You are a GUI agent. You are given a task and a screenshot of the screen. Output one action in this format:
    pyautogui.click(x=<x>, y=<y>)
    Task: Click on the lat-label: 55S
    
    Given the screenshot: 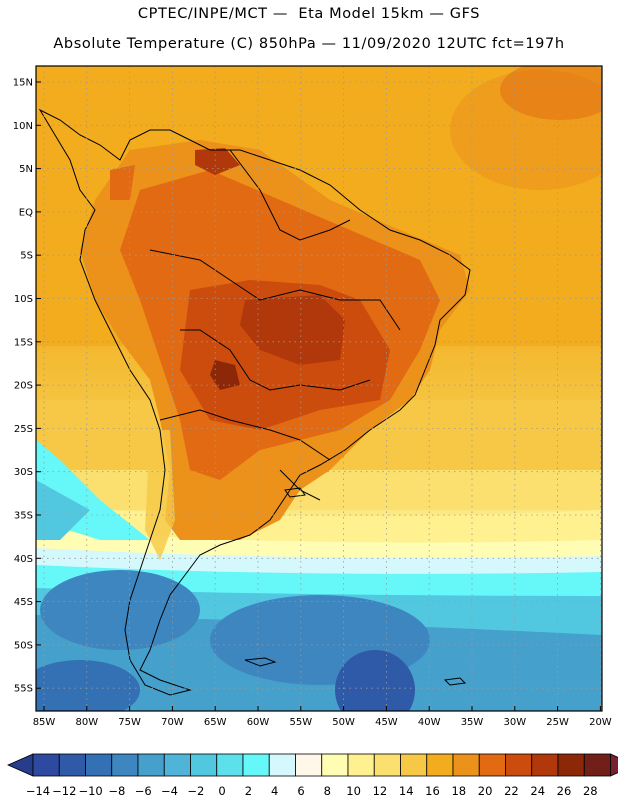 What is the action you would take?
    pyautogui.click(x=23, y=689)
    